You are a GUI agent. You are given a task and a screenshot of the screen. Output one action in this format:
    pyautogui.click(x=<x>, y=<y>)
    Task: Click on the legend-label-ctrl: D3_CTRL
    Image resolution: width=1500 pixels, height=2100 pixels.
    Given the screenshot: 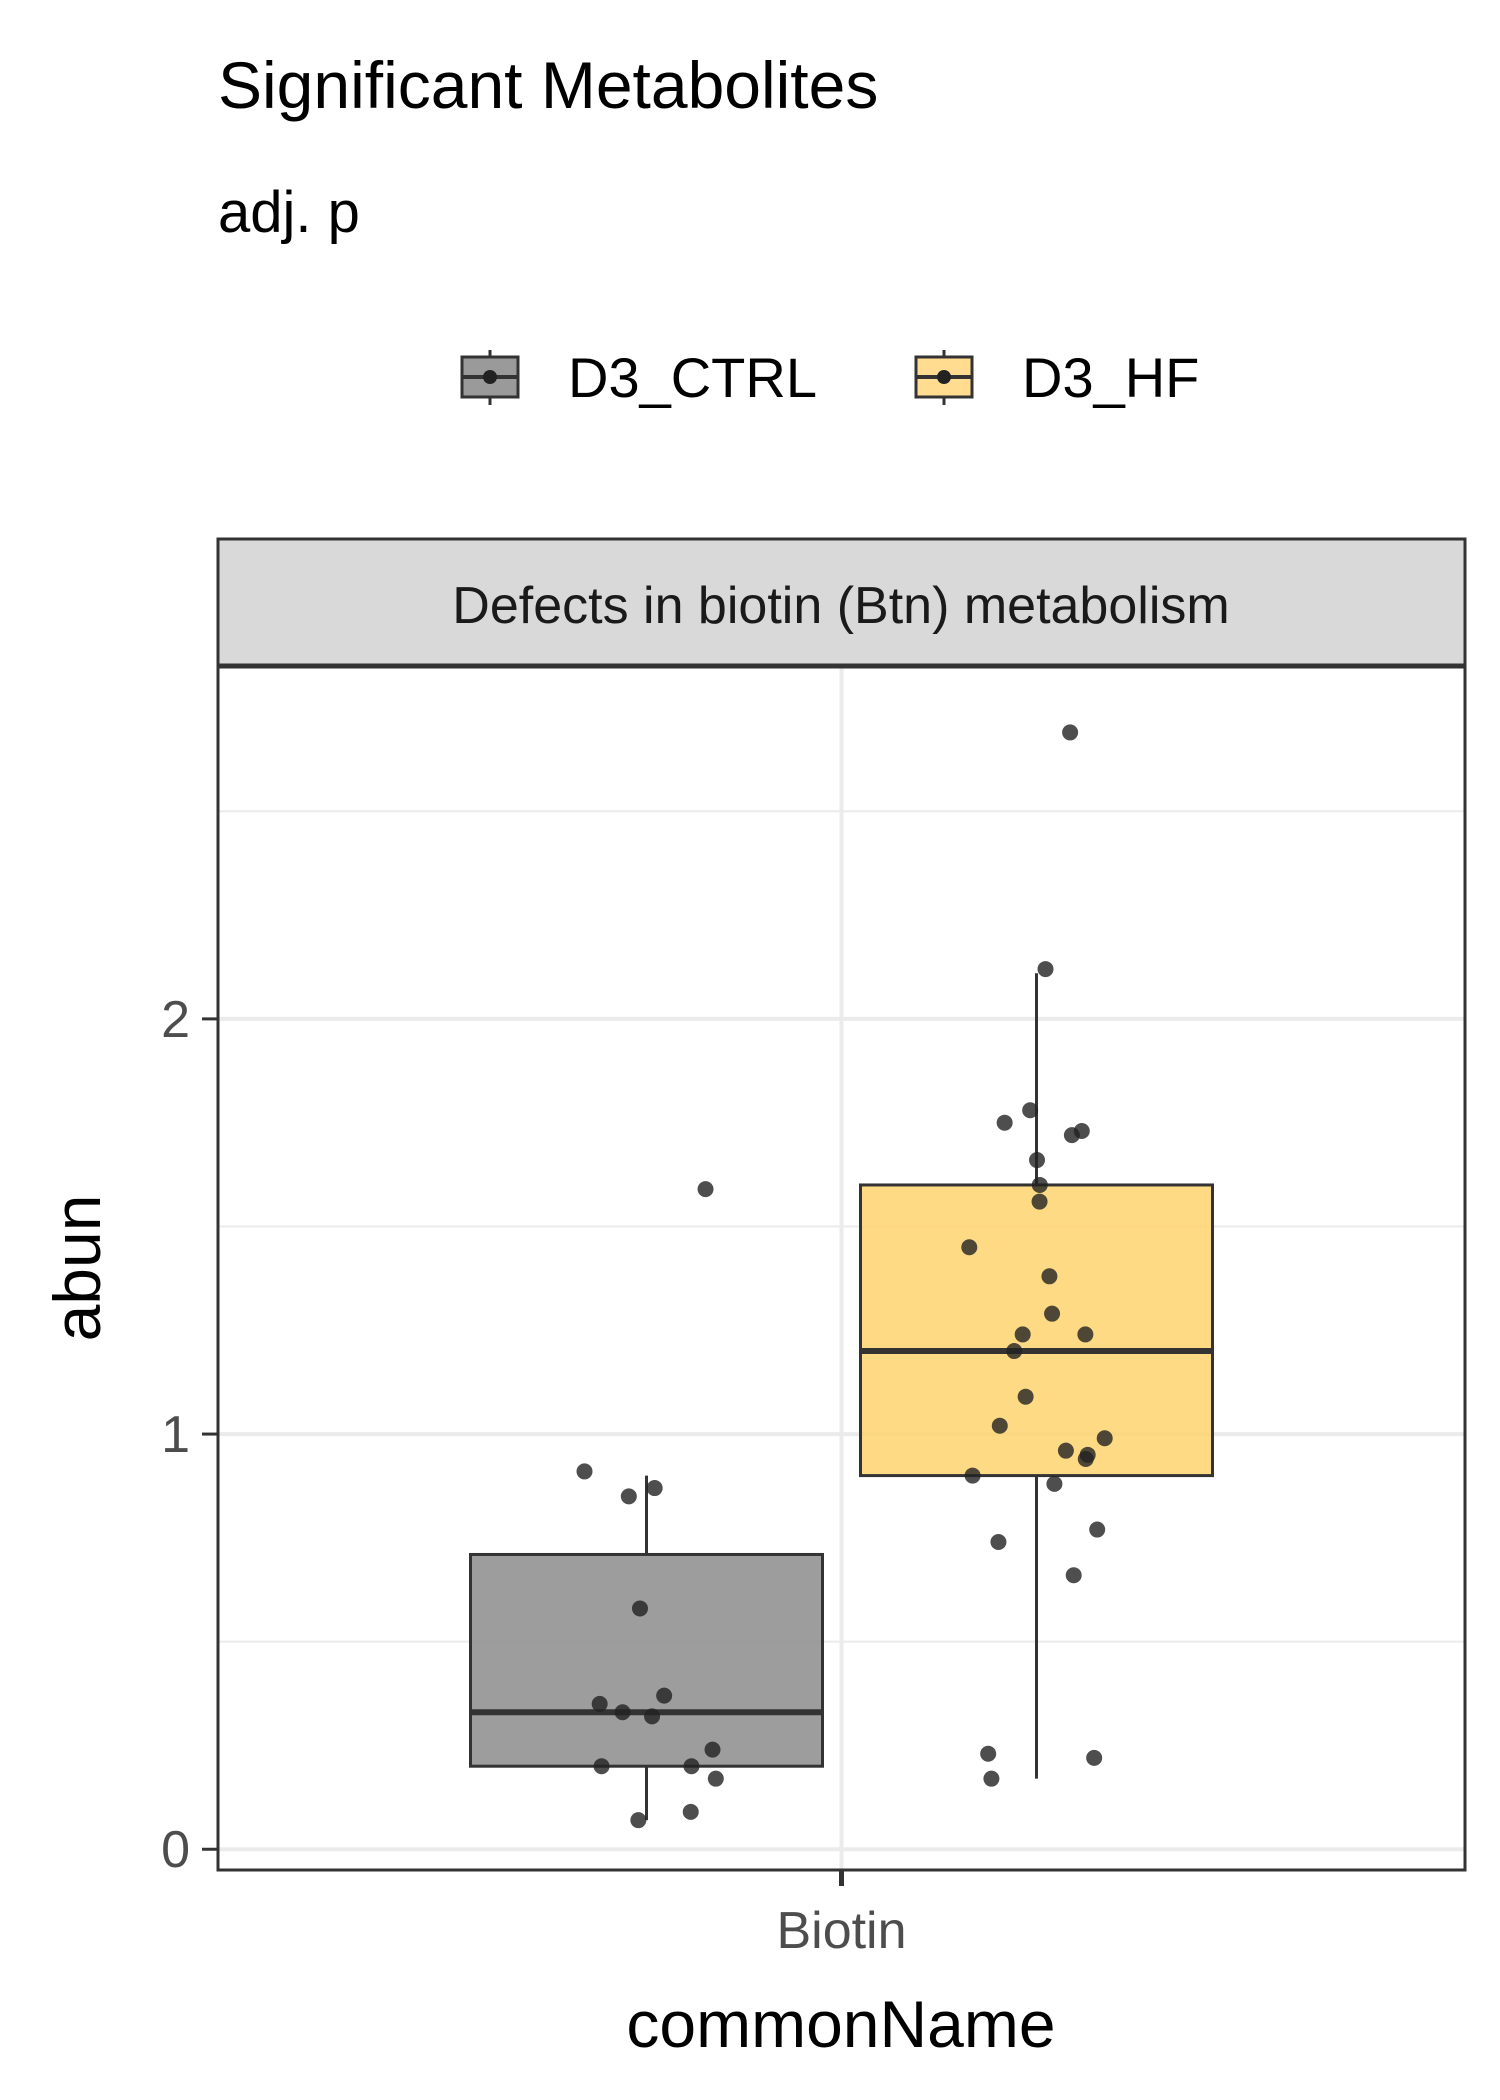 What is the action you would take?
    pyautogui.click(x=692, y=377)
    